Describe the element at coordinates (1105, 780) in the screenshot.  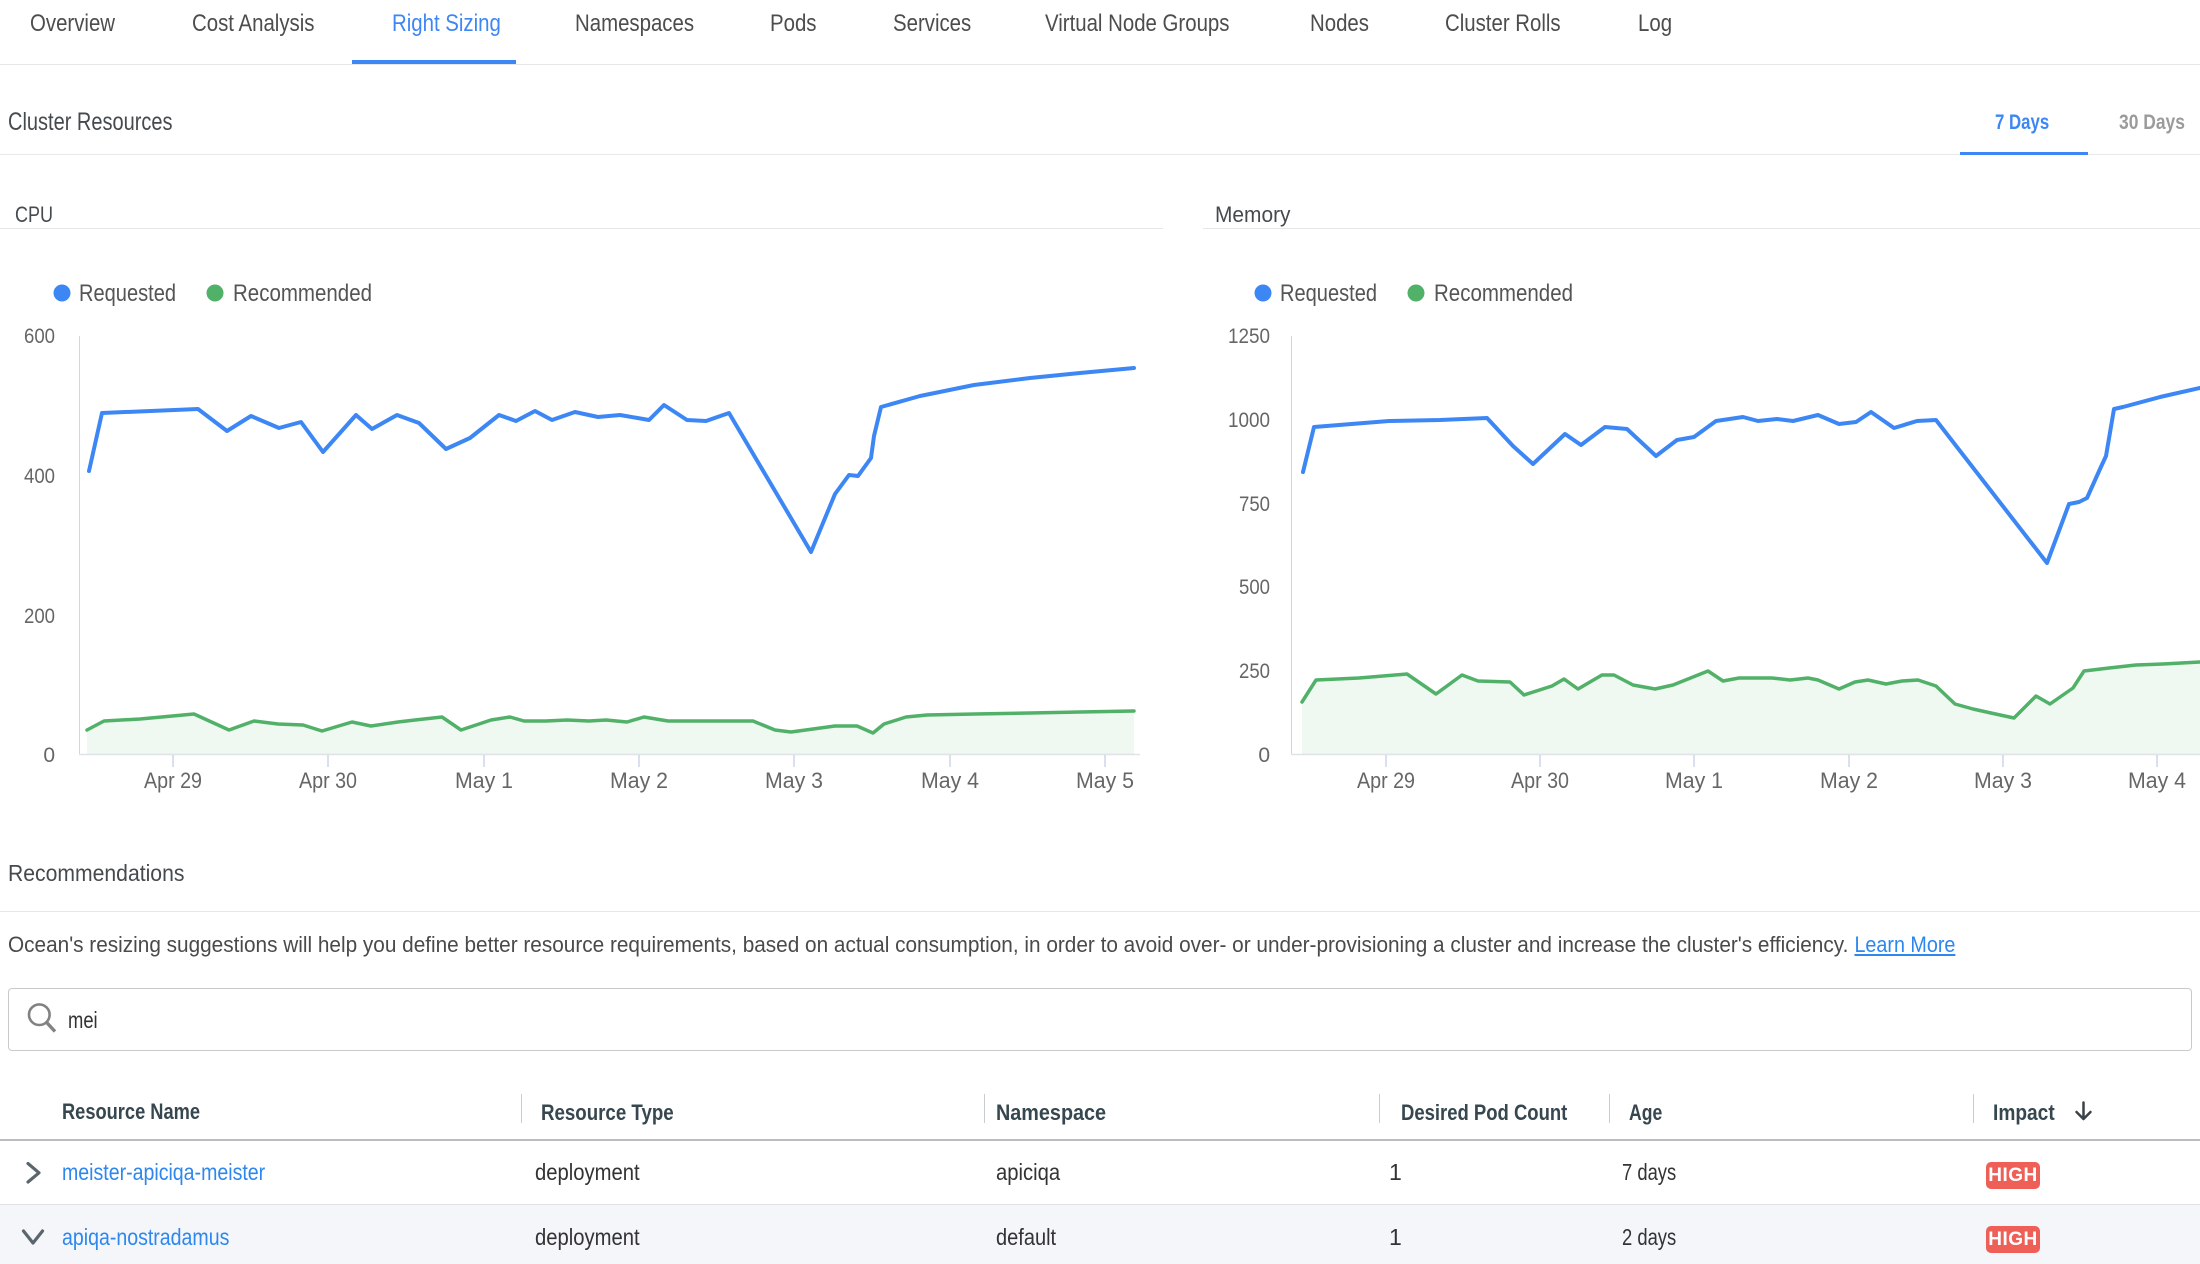
I see `svg-text: May 5` at that location.